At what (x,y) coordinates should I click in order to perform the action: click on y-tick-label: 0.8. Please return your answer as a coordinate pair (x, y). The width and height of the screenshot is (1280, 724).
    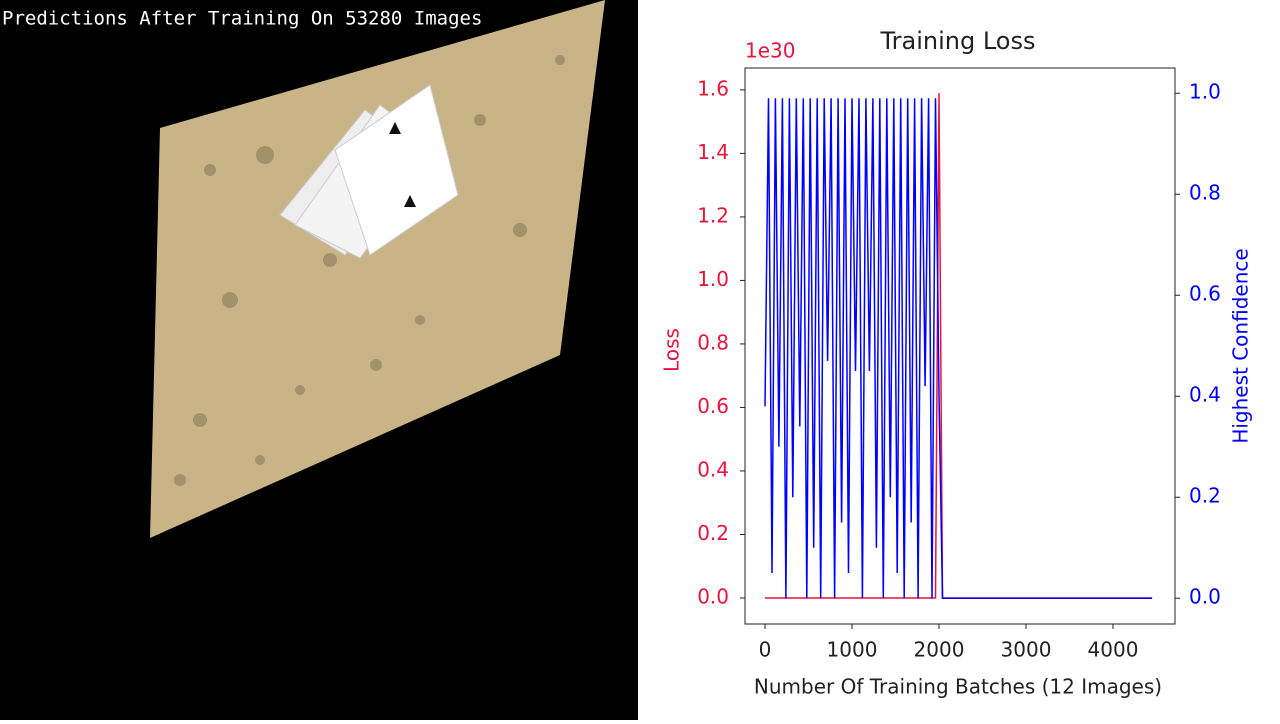
    Looking at the image, I should click on (713, 342).